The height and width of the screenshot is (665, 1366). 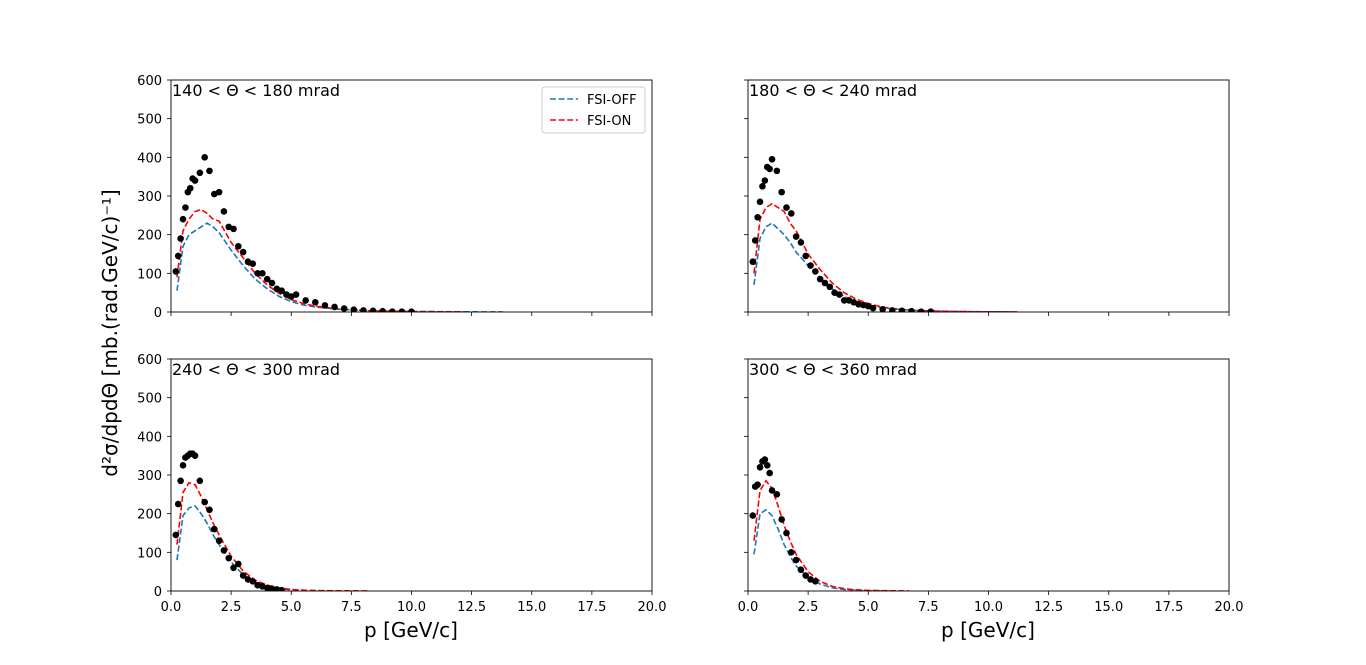 I want to click on panel-1: 0 100 200 300 400 500 600 140 < Θ < 180 mrad, so click(x=395, y=197).